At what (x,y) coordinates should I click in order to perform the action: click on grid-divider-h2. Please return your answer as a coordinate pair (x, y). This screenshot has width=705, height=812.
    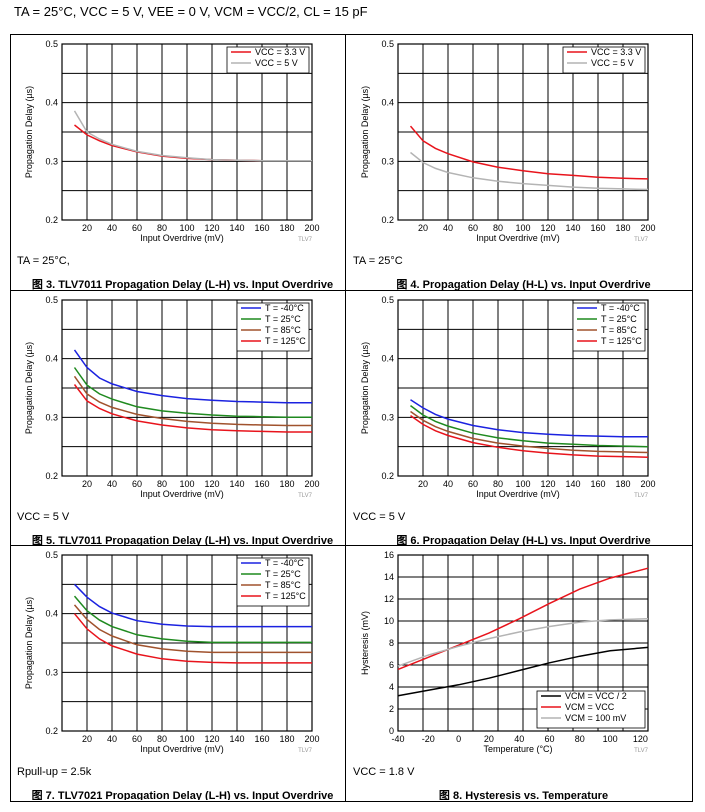
    Looking at the image, I should click on (351, 545).